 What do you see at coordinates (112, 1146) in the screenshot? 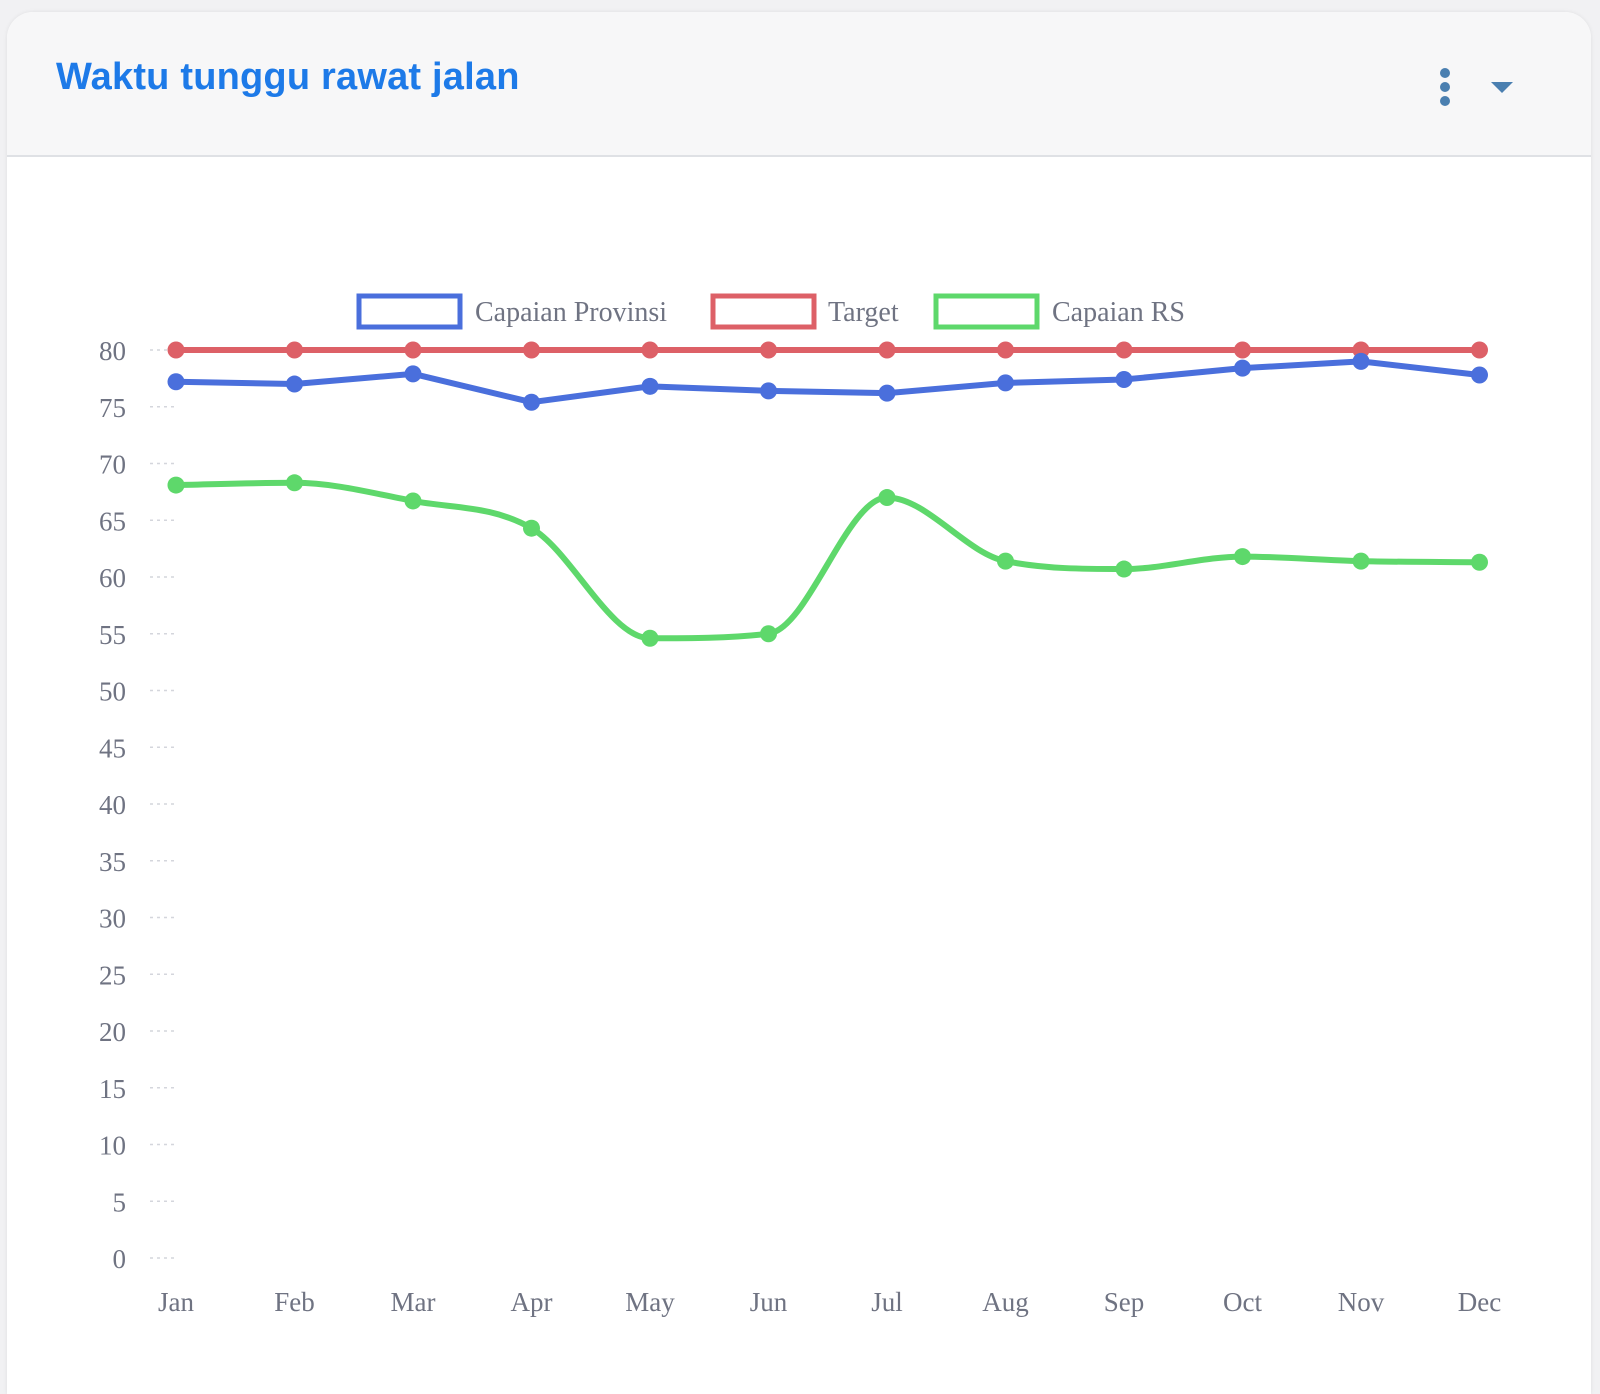
I see `y-tick-label: 10` at bounding box center [112, 1146].